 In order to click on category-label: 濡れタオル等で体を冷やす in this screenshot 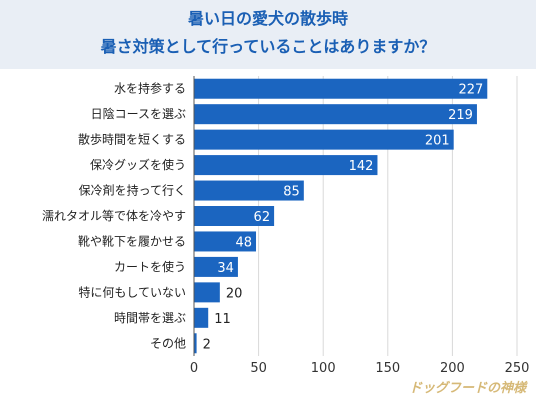, I will do `click(114, 216)`.